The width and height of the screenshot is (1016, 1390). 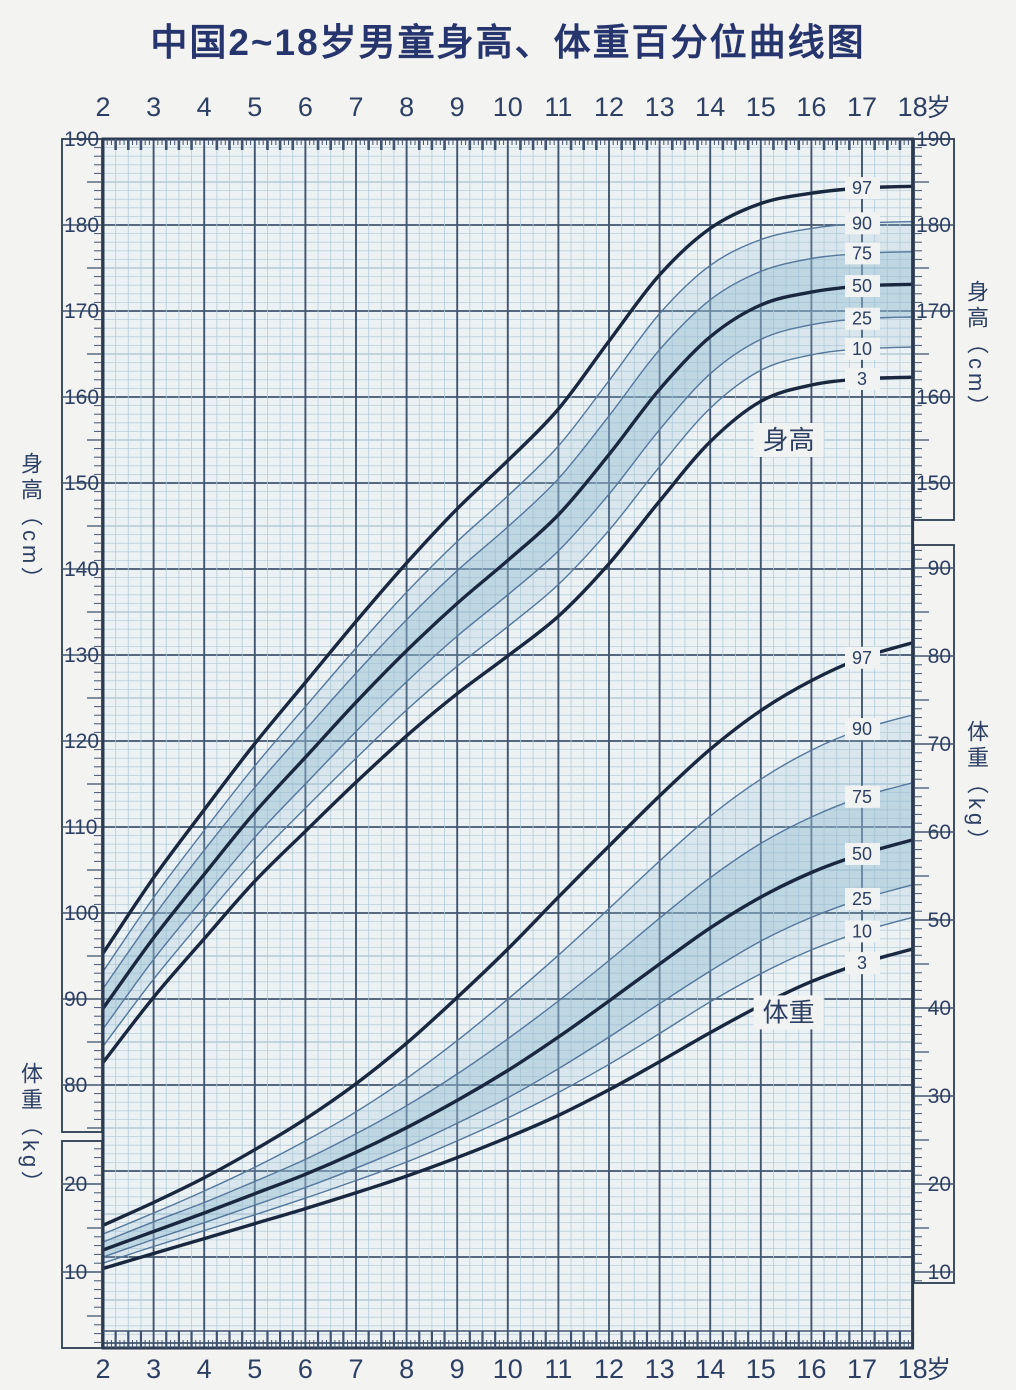 I want to click on right-weight-axis-title: 体重（kg）, so click(x=976, y=788).